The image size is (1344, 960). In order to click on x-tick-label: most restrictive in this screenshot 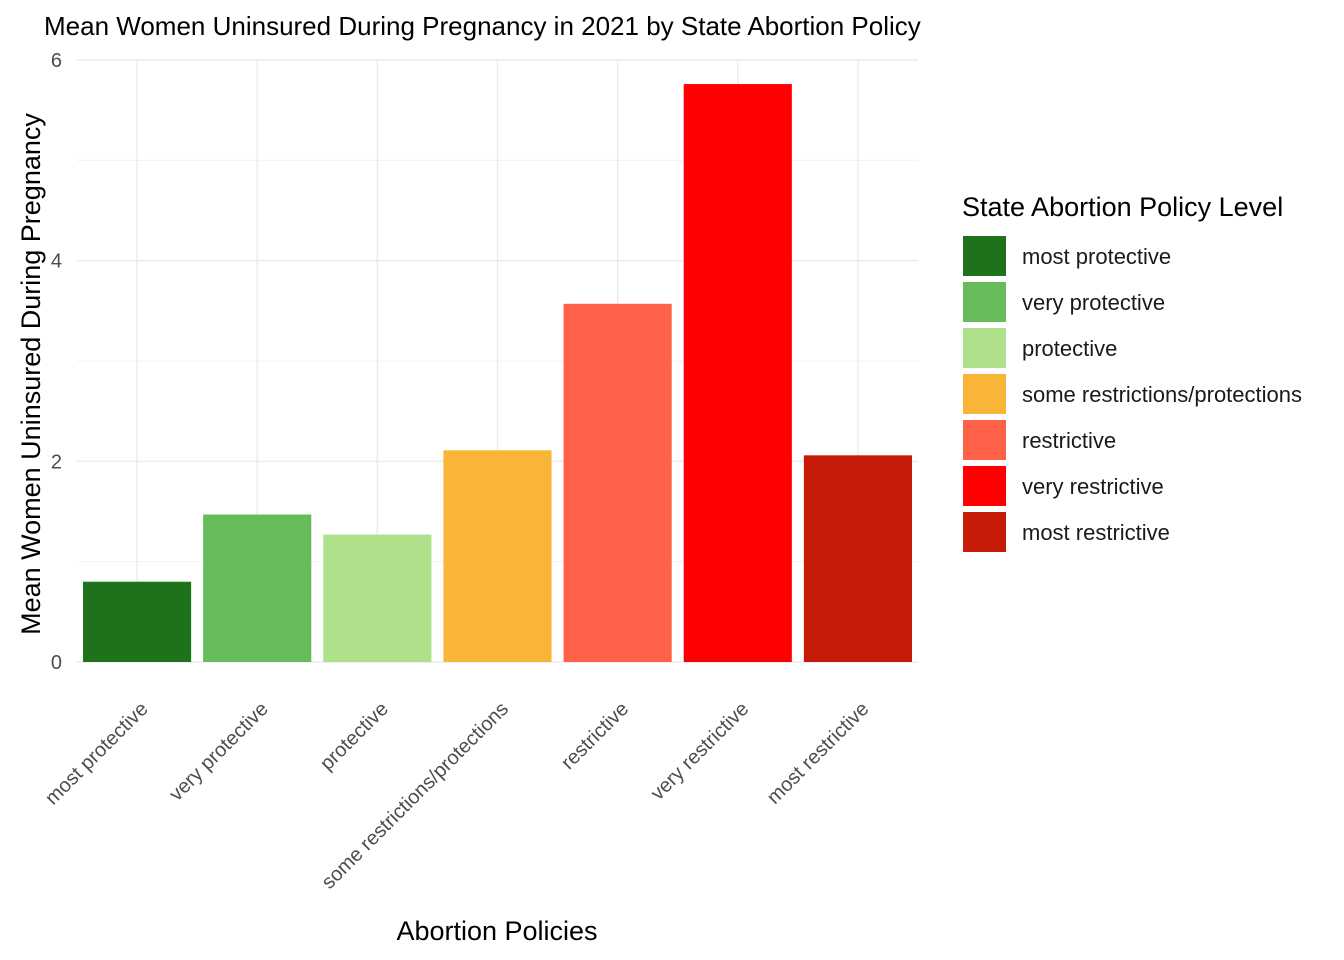, I will do `click(818, 753)`.